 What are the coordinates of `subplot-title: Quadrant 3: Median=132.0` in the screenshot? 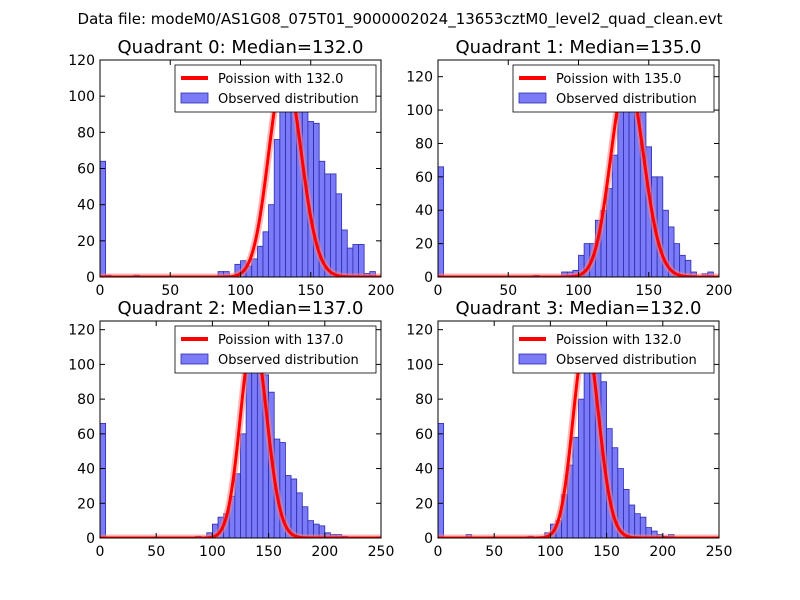 It's located at (579, 308).